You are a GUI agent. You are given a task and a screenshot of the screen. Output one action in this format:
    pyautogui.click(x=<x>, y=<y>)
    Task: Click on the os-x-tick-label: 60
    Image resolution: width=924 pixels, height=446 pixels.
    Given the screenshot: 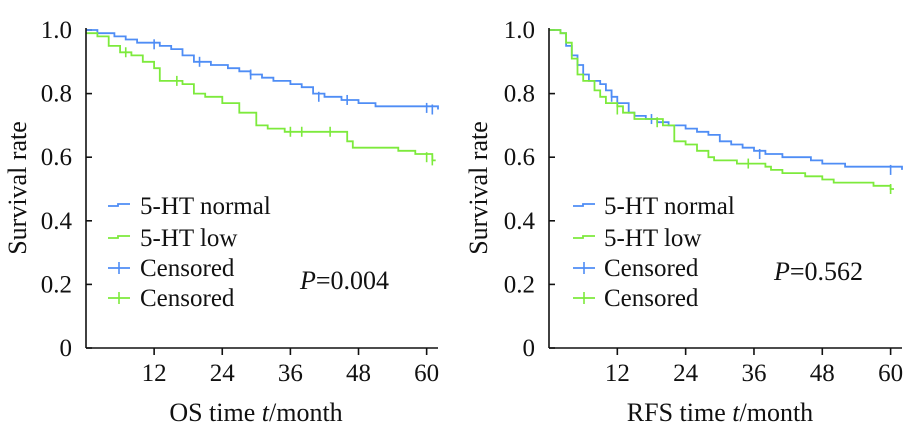 What is the action you would take?
    pyautogui.click(x=426, y=373)
    